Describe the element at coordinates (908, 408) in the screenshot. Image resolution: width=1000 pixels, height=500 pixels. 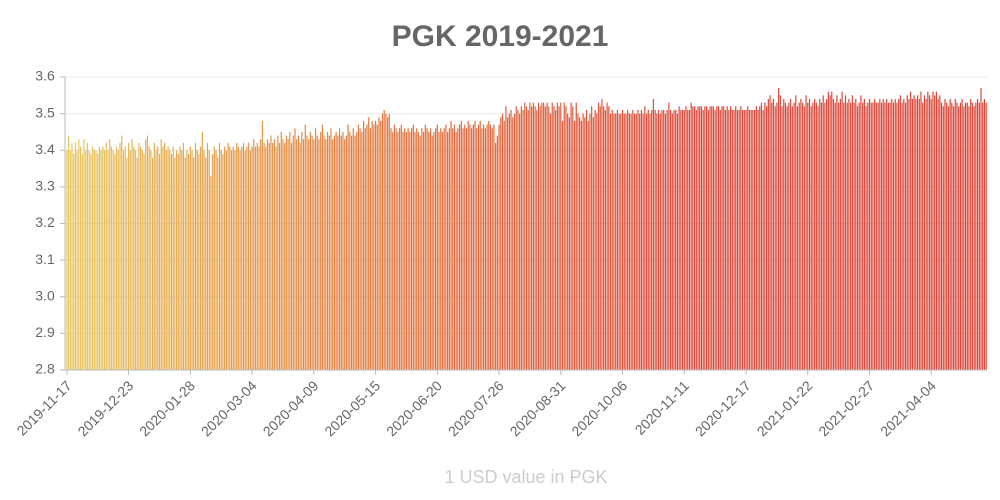
I see `x-tick-label: 2021-04-04` at that location.